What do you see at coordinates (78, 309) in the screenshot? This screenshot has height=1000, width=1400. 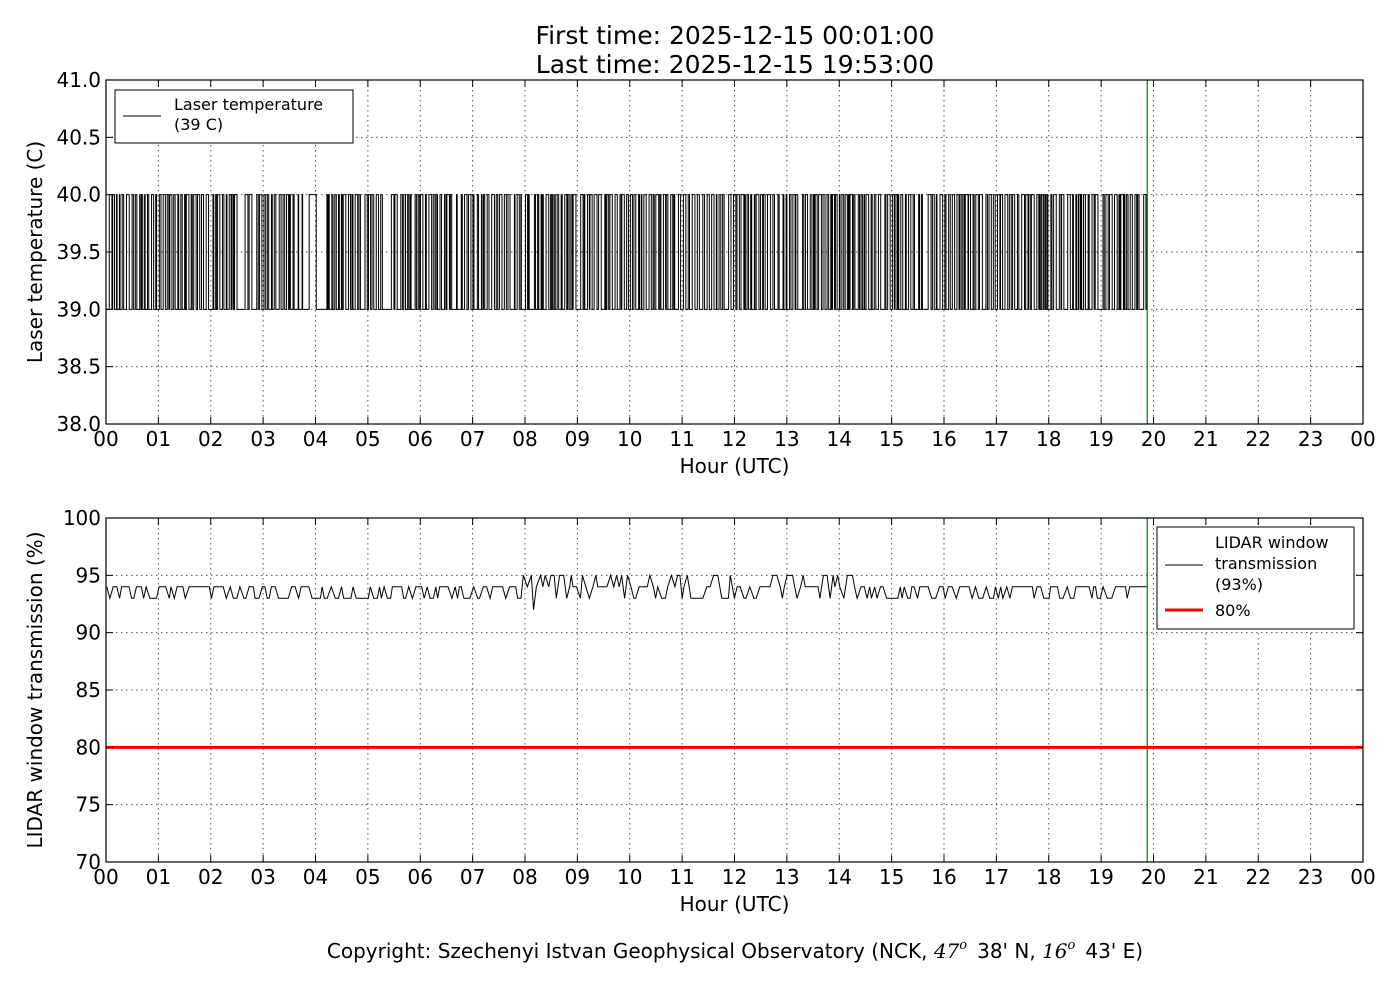 I see `temp-y-tick-label: 39.0` at bounding box center [78, 309].